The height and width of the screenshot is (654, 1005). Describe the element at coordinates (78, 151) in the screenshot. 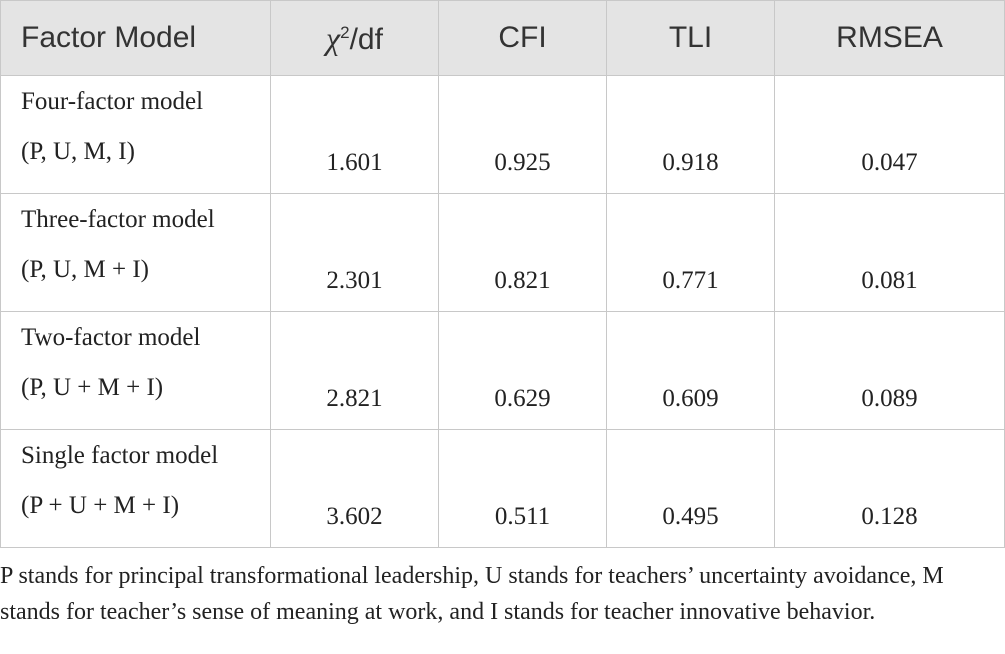

I see `model-factors: (P, U, M, I)` at that location.